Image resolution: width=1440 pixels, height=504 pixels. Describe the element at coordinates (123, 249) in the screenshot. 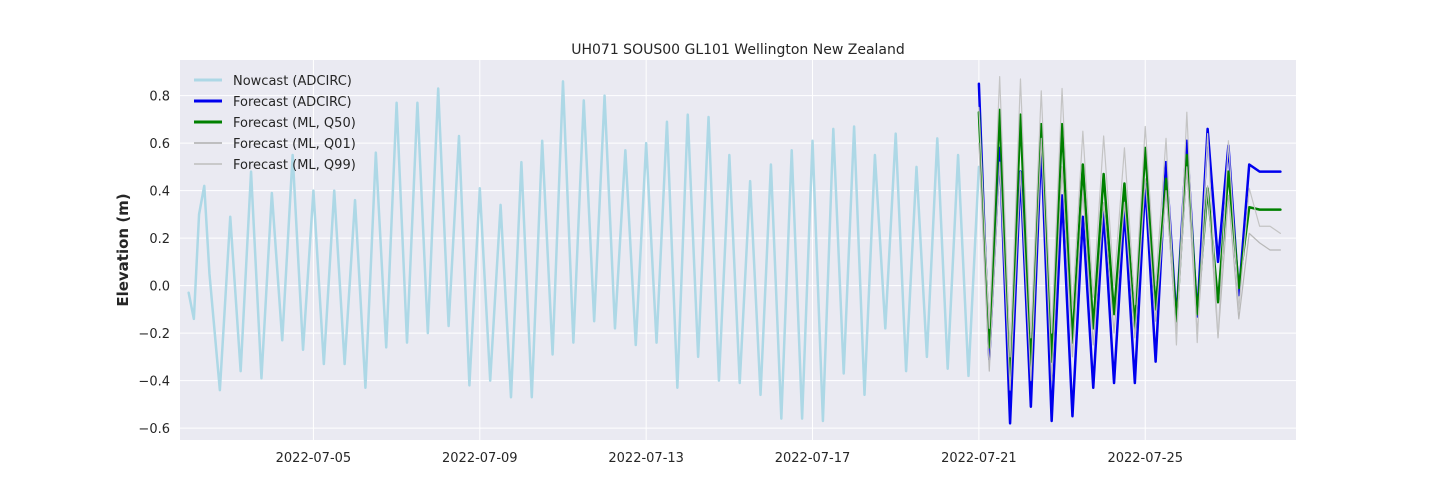

I see `y-axis-label: Elevation (m)` at that location.